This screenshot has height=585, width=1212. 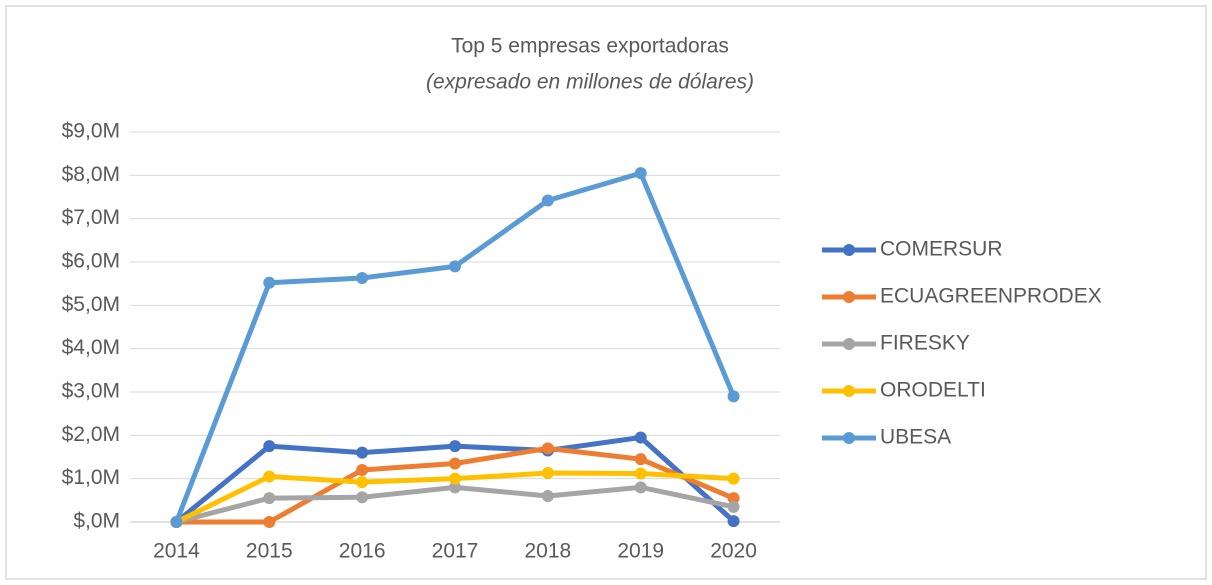 I want to click on x-tick-label: 2017, so click(x=455, y=551).